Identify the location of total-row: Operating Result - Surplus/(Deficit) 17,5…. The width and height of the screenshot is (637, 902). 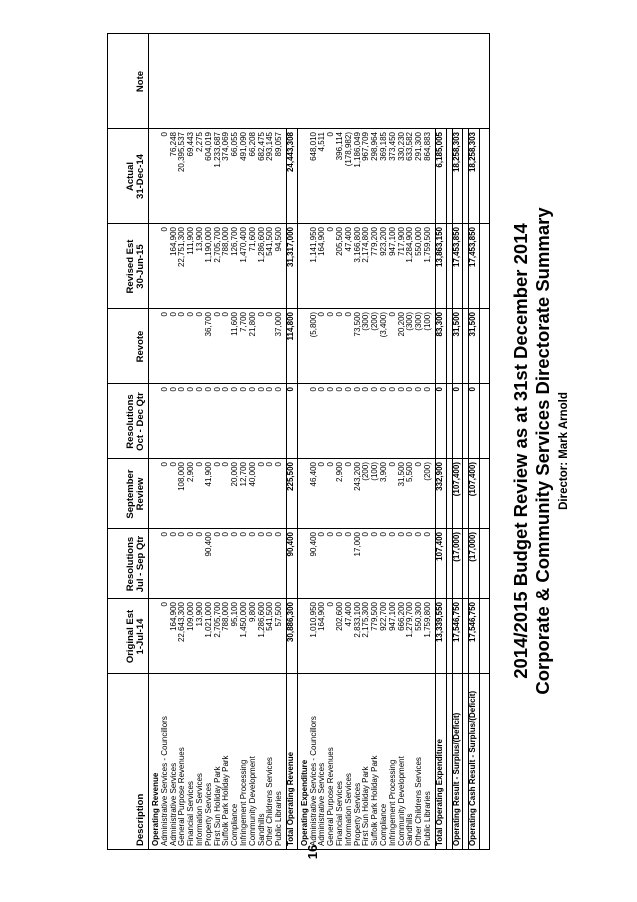
(456, 441).